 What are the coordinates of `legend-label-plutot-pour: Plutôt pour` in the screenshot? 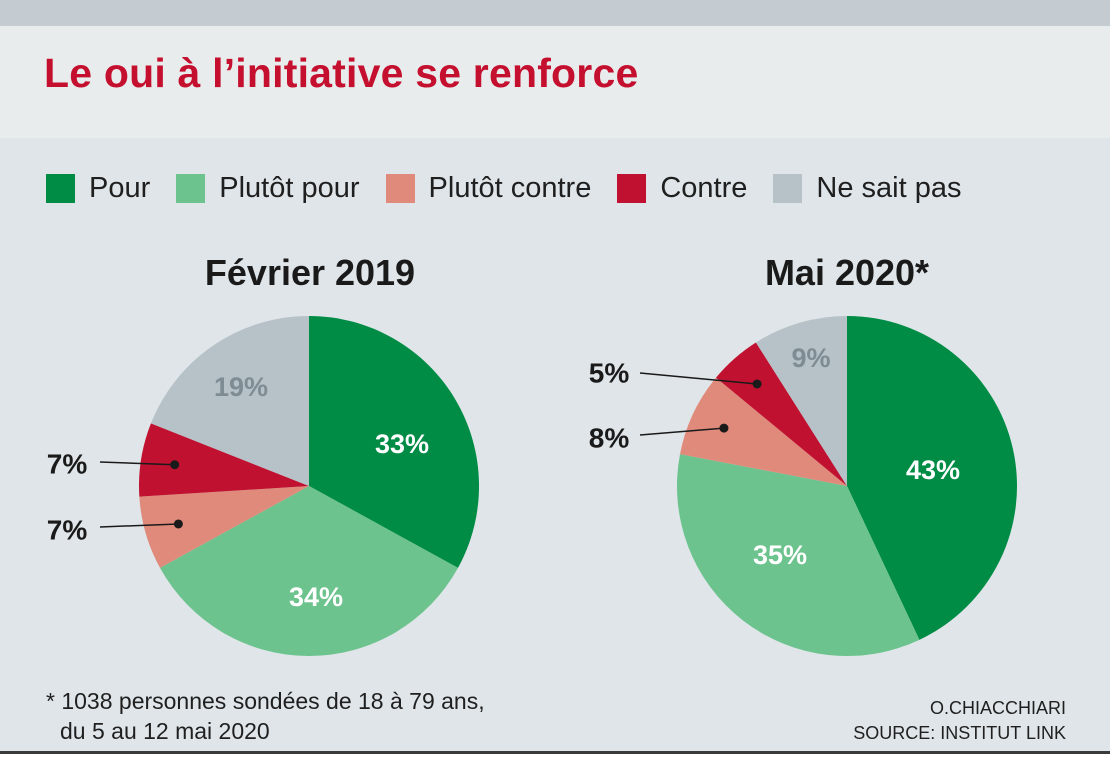 It's located at (289, 187).